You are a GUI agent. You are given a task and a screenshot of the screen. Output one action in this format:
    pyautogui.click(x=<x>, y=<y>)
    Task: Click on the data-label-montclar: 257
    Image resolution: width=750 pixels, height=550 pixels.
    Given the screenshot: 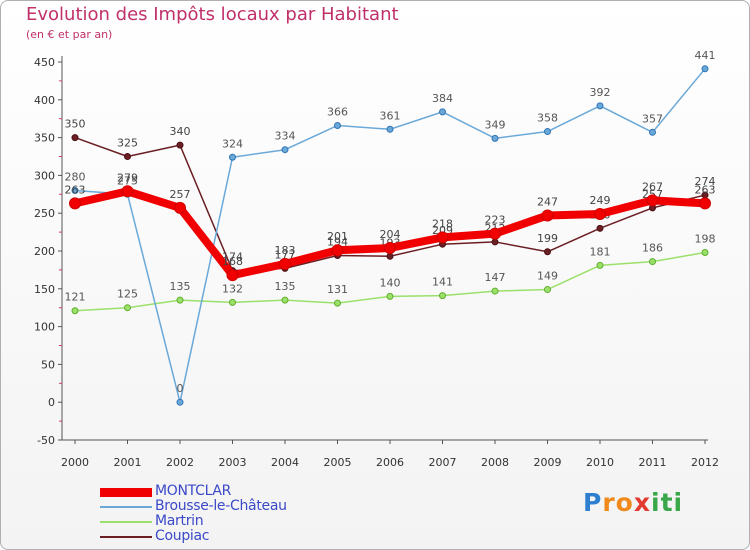 What is the action you would take?
    pyautogui.click(x=180, y=194)
    